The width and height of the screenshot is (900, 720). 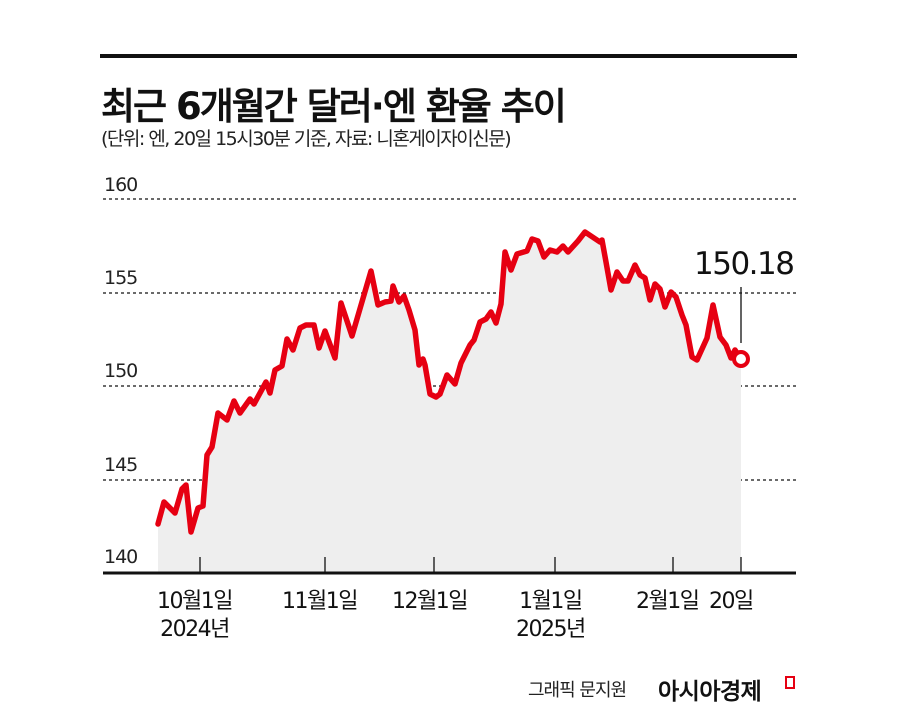 I want to click on x-tick-year: 2025년, so click(x=551, y=629).